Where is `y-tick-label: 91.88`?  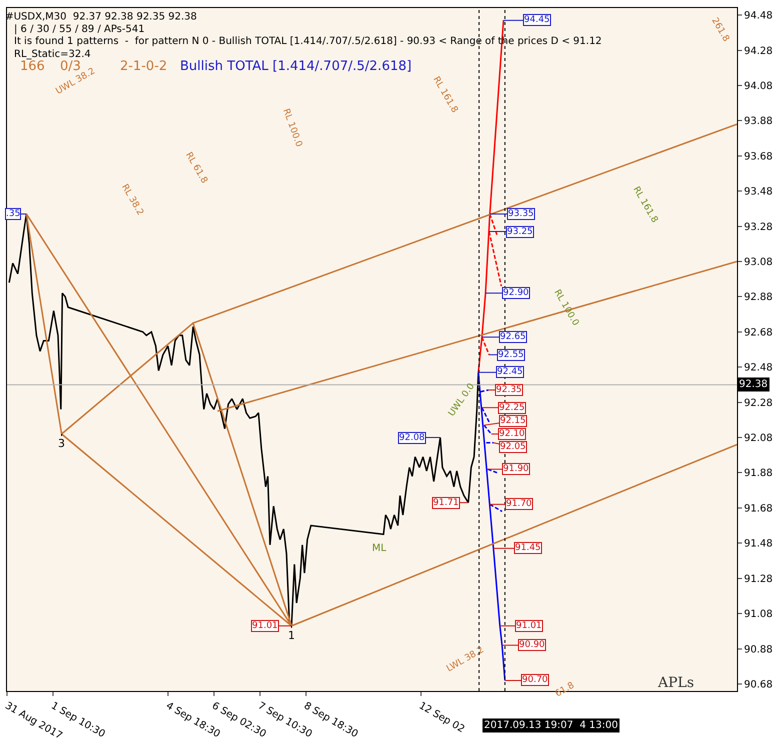 y-tick-label: 91.88 is located at coordinates (758, 474).